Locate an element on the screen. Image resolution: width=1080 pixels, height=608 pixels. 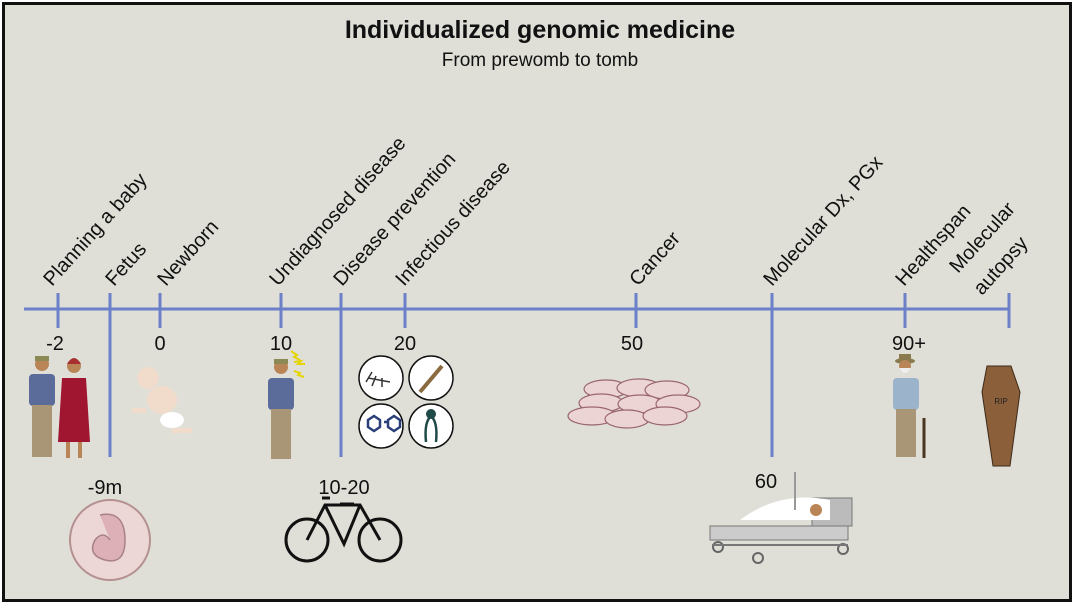
hospital-bed-icon is located at coordinates (781, 518).